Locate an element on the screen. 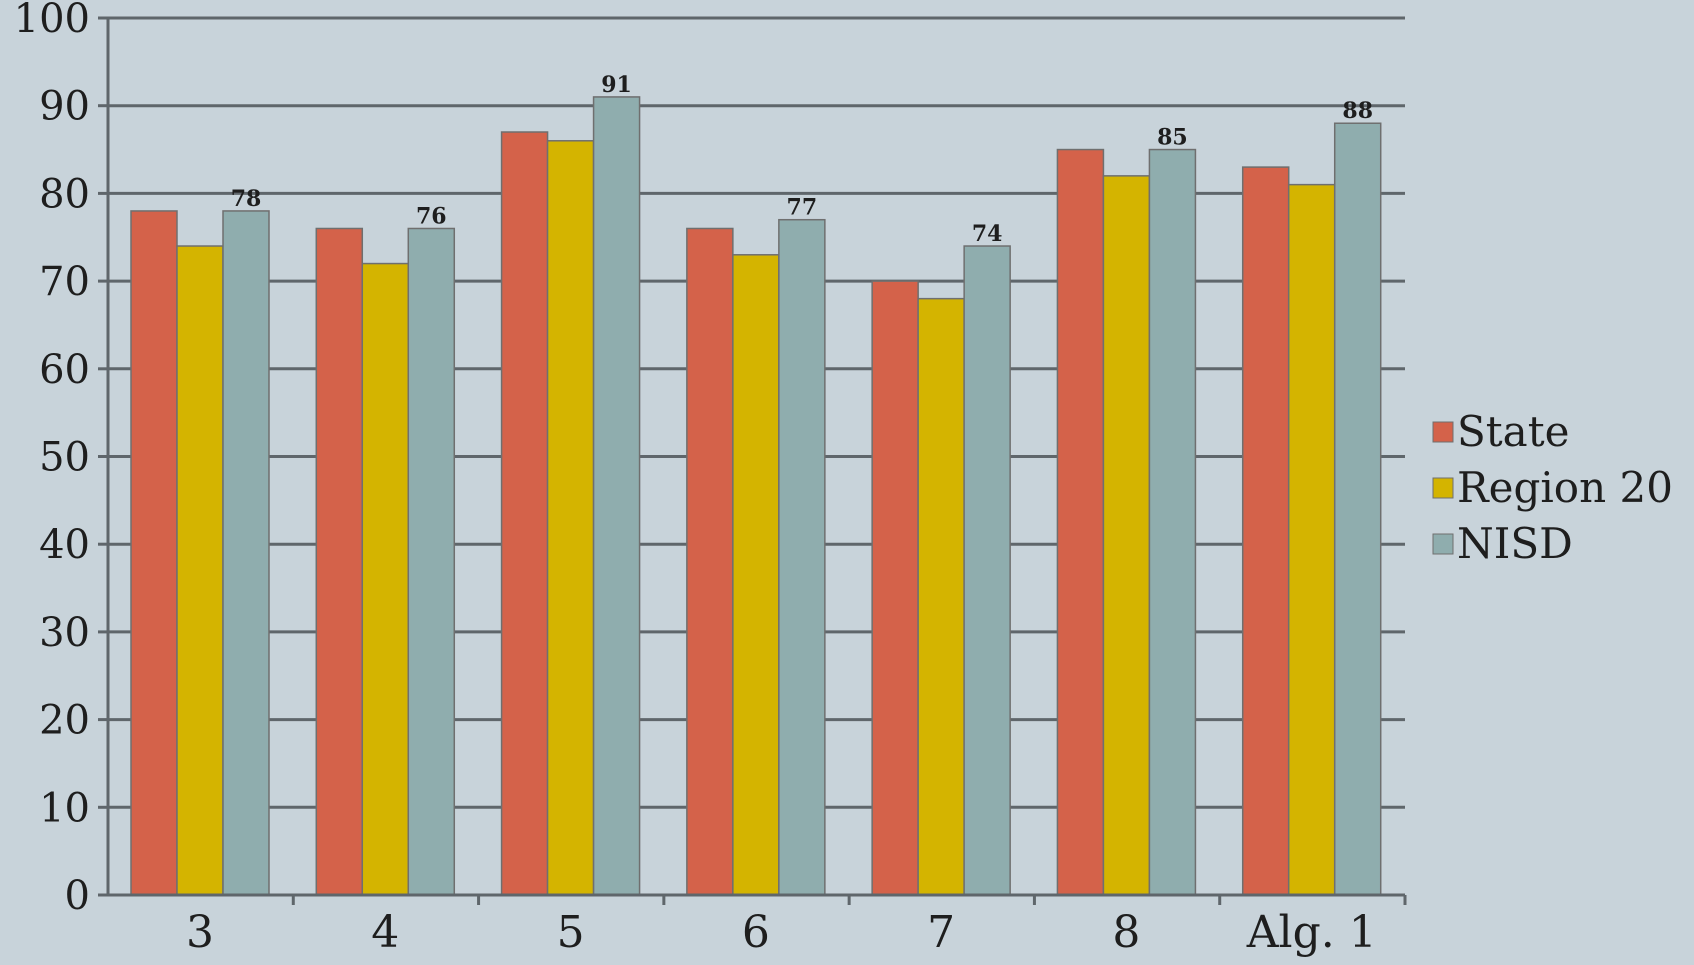 This screenshot has width=1694, height=965. y-tick-label: 70 is located at coordinates (64, 282).